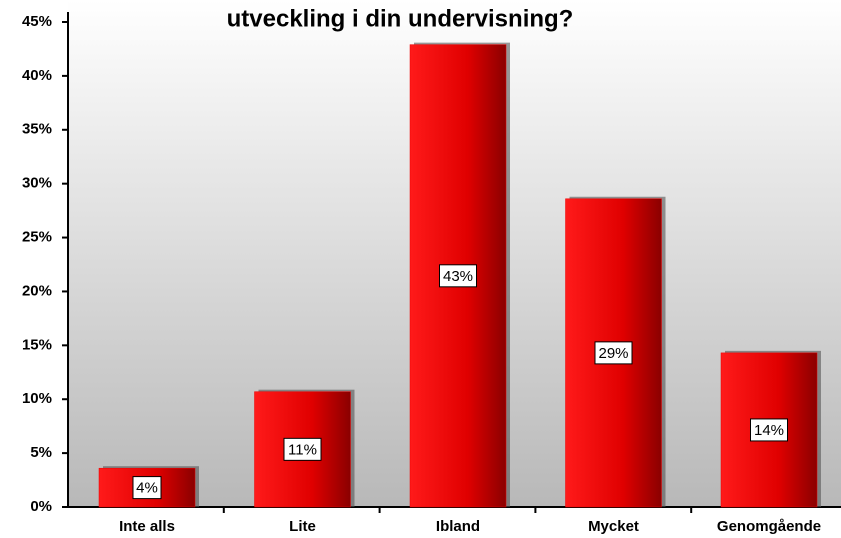  I want to click on y-tick-label: 35%, so click(37, 129).